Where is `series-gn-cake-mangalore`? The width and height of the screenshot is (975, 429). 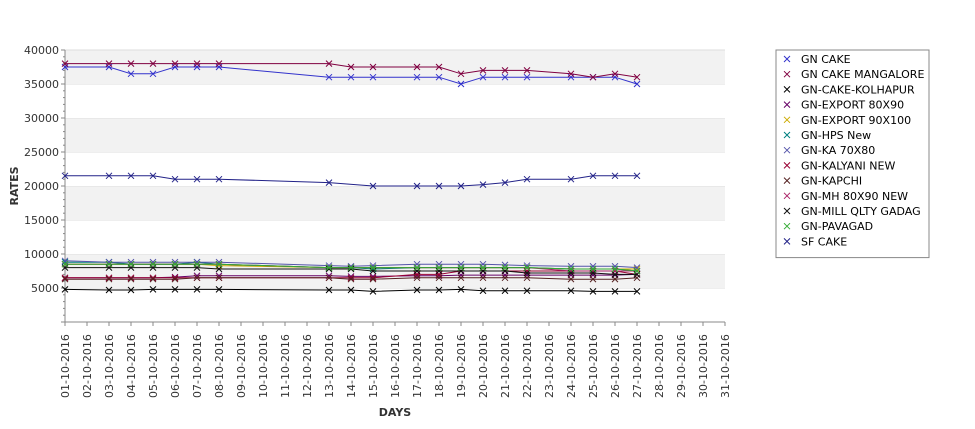 series-gn-cake-mangalore is located at coordinates (351, 70).